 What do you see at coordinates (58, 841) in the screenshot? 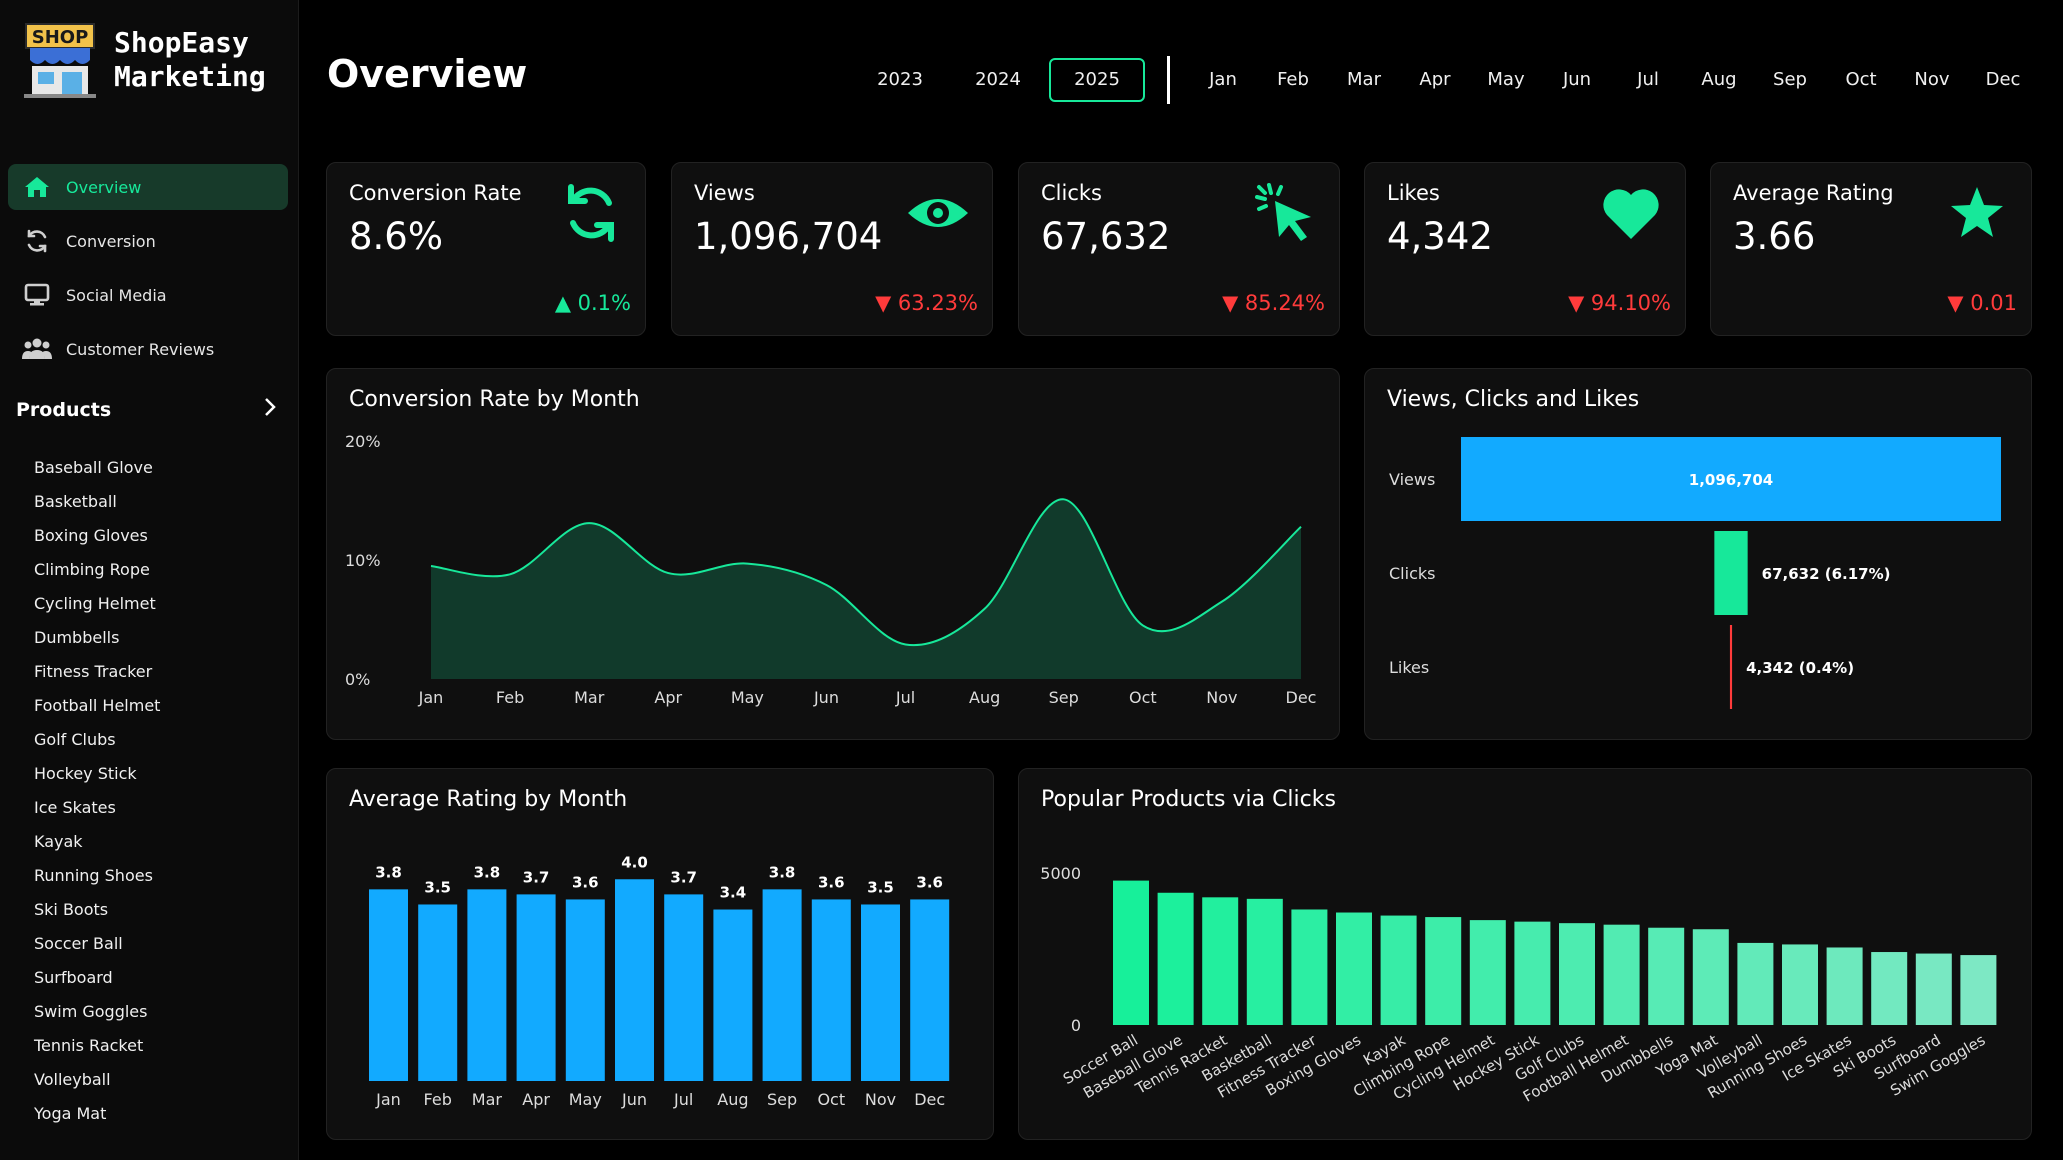
I see `product-item: Kayak` at bounding box center [58, 841].